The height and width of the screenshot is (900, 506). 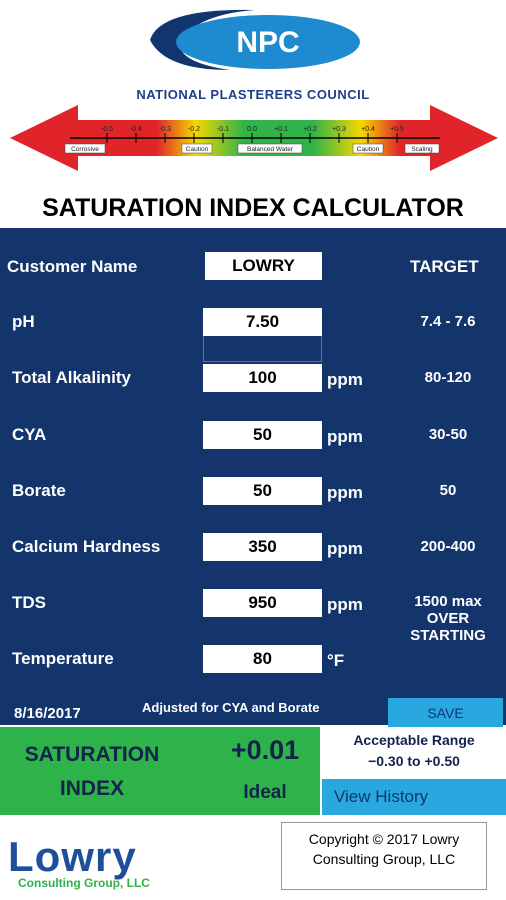 I want to click on field-target: 80-120, so click(x=448, y=377).